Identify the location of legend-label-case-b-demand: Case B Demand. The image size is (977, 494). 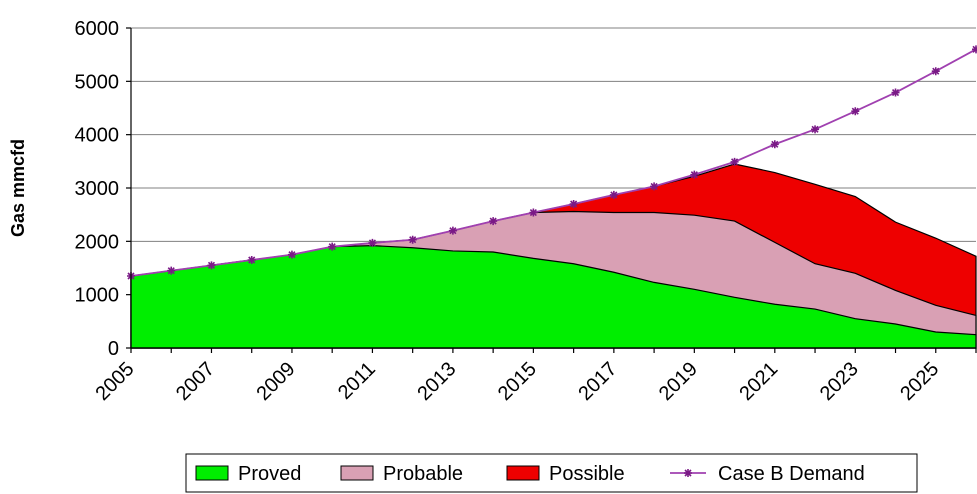
(791, 474).